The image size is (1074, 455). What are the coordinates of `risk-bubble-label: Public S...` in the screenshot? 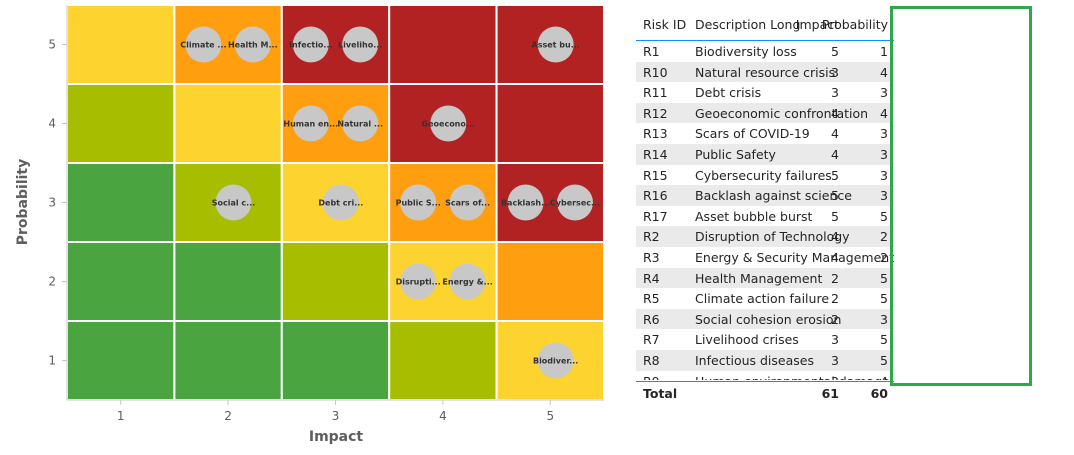 It's located at (418, 203).